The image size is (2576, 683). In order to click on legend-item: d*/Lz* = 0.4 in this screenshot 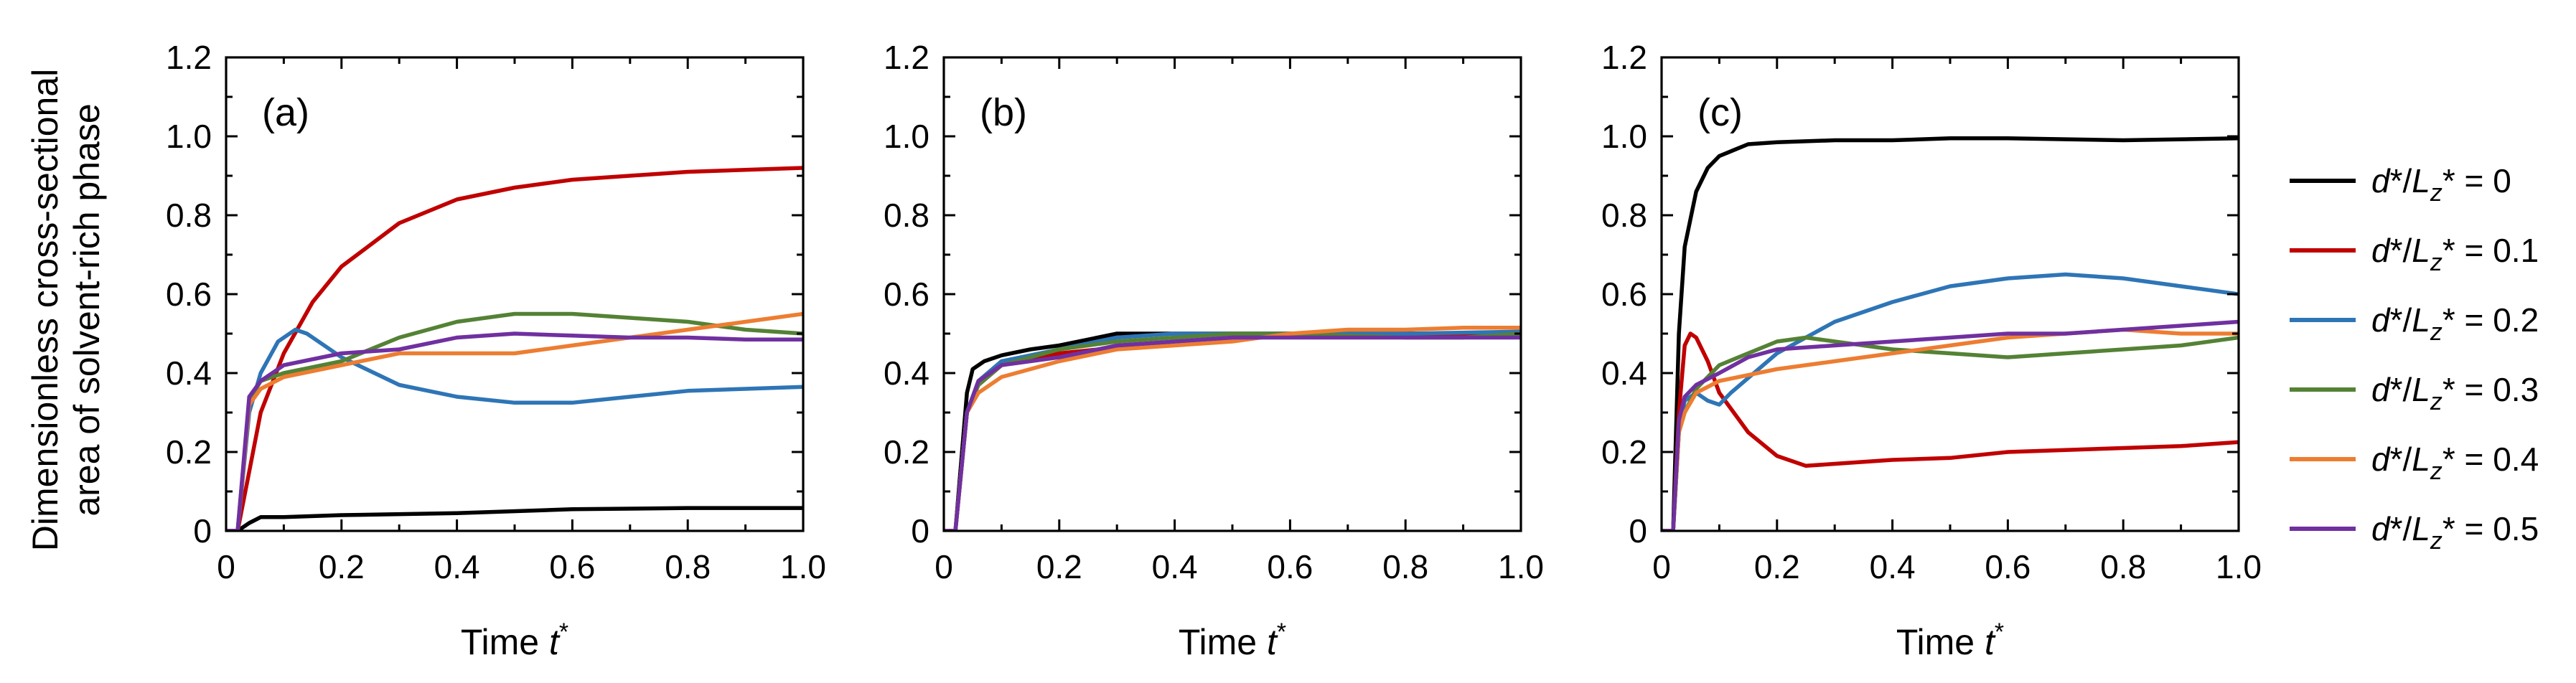, I will do `click(2415, 463)`.